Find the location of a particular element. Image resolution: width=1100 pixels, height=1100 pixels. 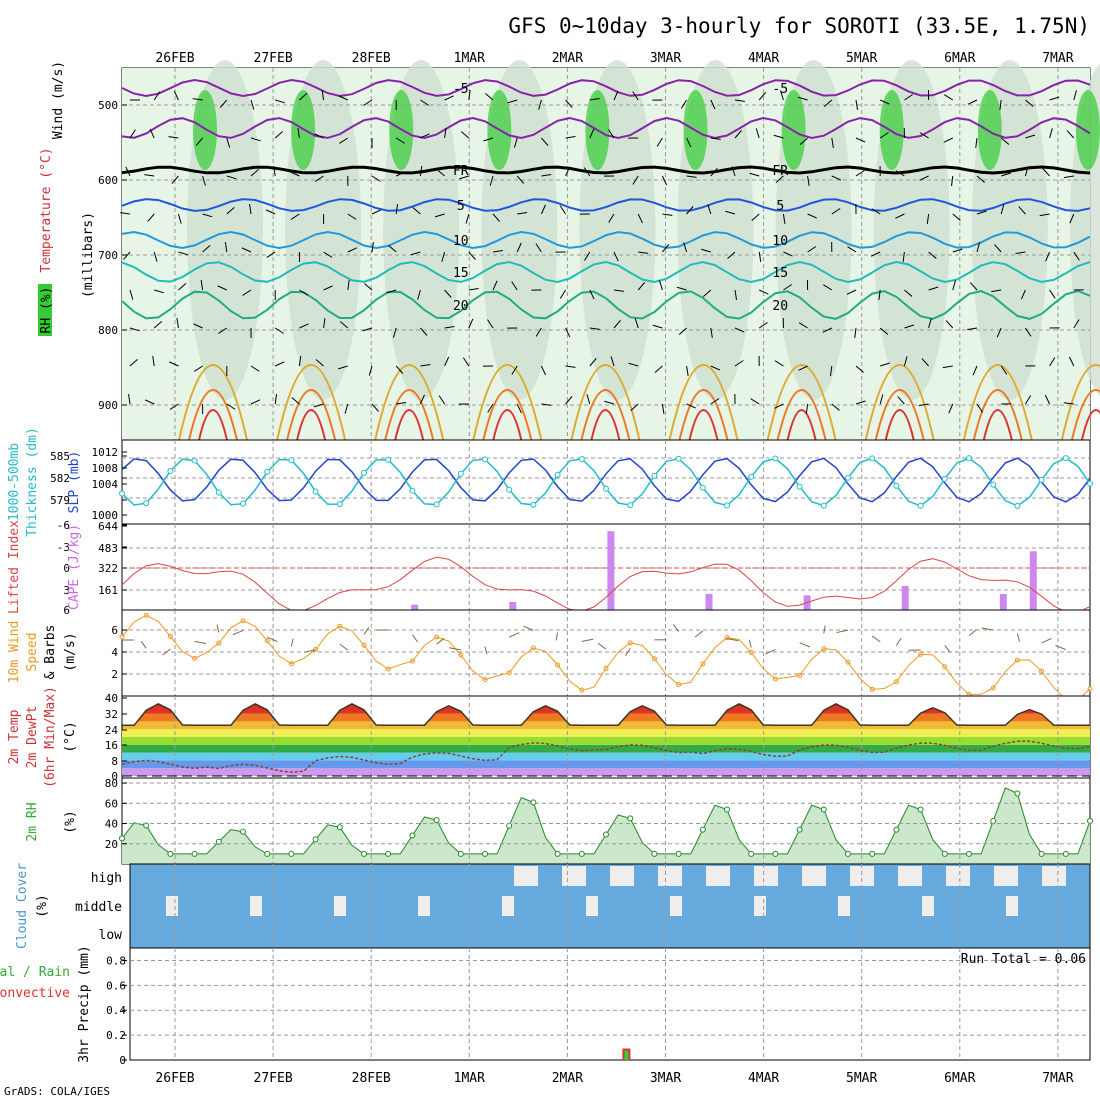

contour-label: FR is located at coordinates (461, 171).